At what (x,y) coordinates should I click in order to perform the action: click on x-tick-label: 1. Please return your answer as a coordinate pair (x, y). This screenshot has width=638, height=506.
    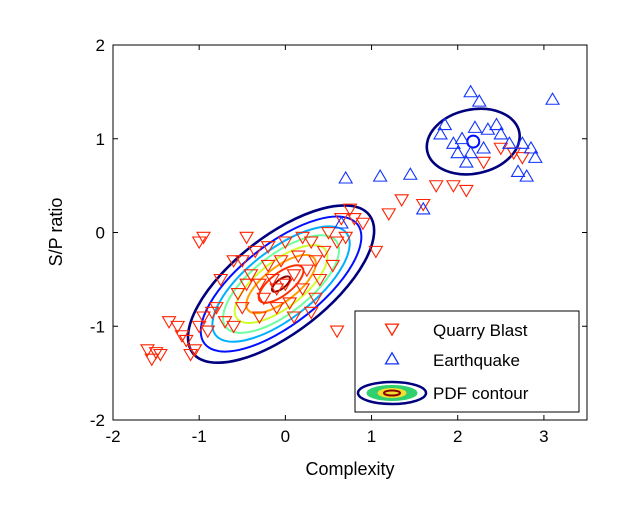
    Looking at the image, I should click on (371, 436).